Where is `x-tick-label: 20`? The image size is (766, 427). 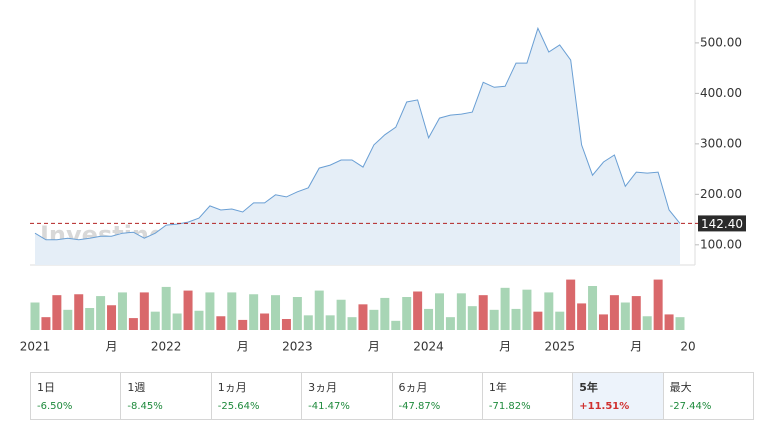 x-tick-label: 20 is located at coordinates (687, 347).